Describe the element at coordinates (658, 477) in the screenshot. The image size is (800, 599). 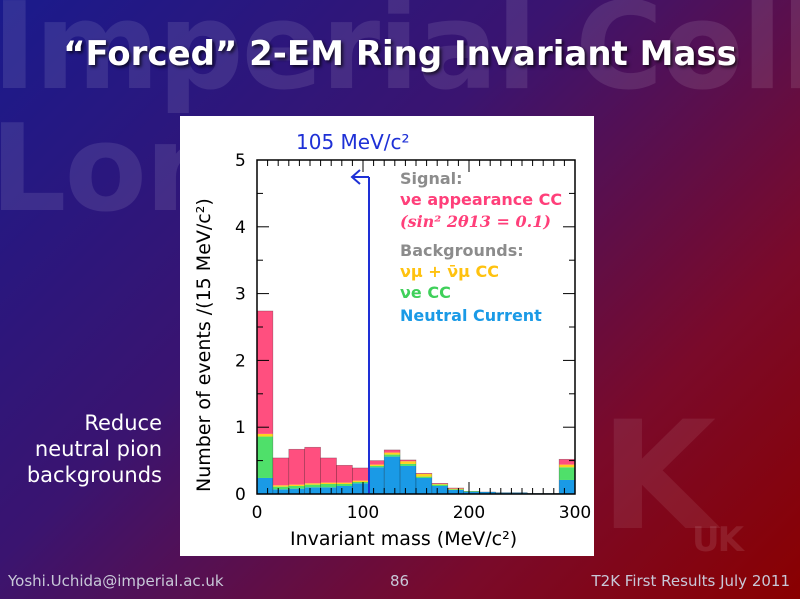
I see `uk-logo-watermark: K` at that location.